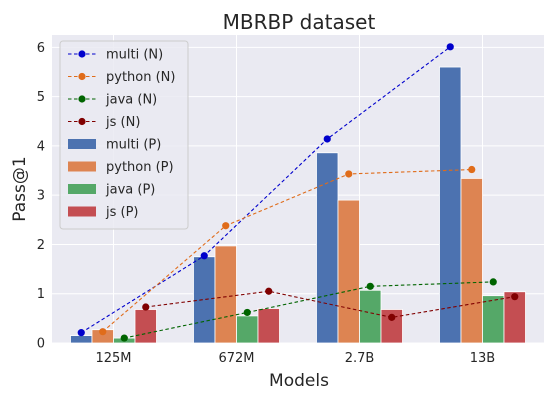 This screenshot has width=548, height=402. I want to click on legend-label: java (N), so click(131, 100).